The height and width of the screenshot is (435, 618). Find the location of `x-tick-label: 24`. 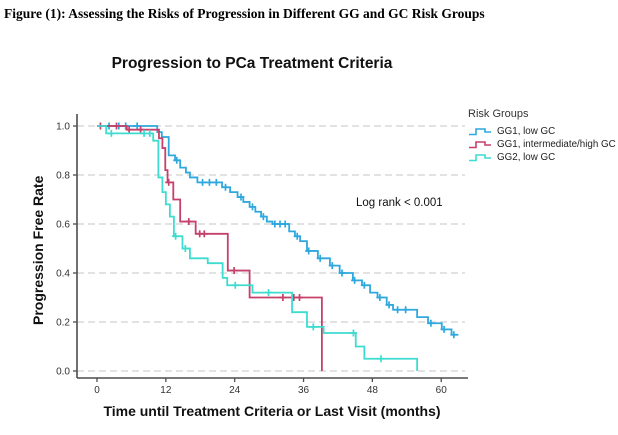

x-tick-label: 24 is located at coordinates (235, 390).